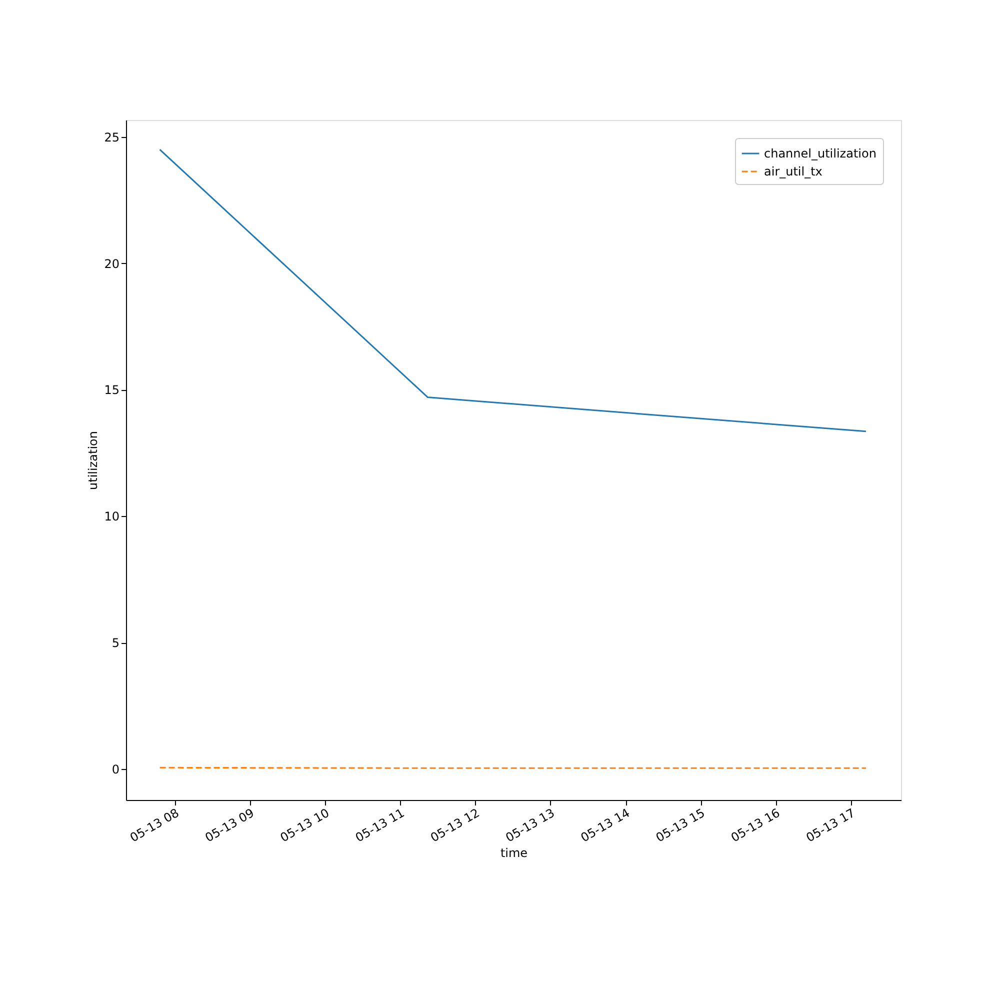 This screenshot has height=1000, width=1000. What do you see at coordinates (820, 153) in the screenshot?
I see `legend-label: channel_utilization` at bounding box center [820, 153].